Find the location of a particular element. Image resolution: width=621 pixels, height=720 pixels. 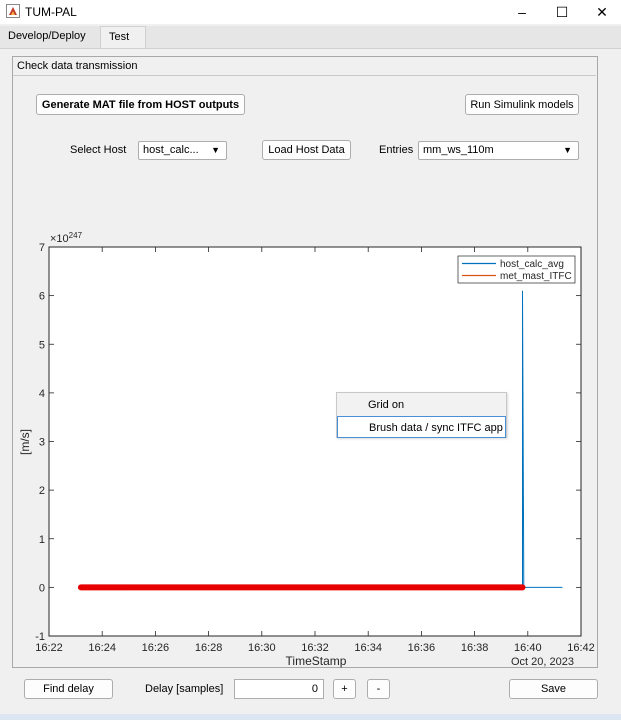

bottom-strip is located at coordinates (310, 717).